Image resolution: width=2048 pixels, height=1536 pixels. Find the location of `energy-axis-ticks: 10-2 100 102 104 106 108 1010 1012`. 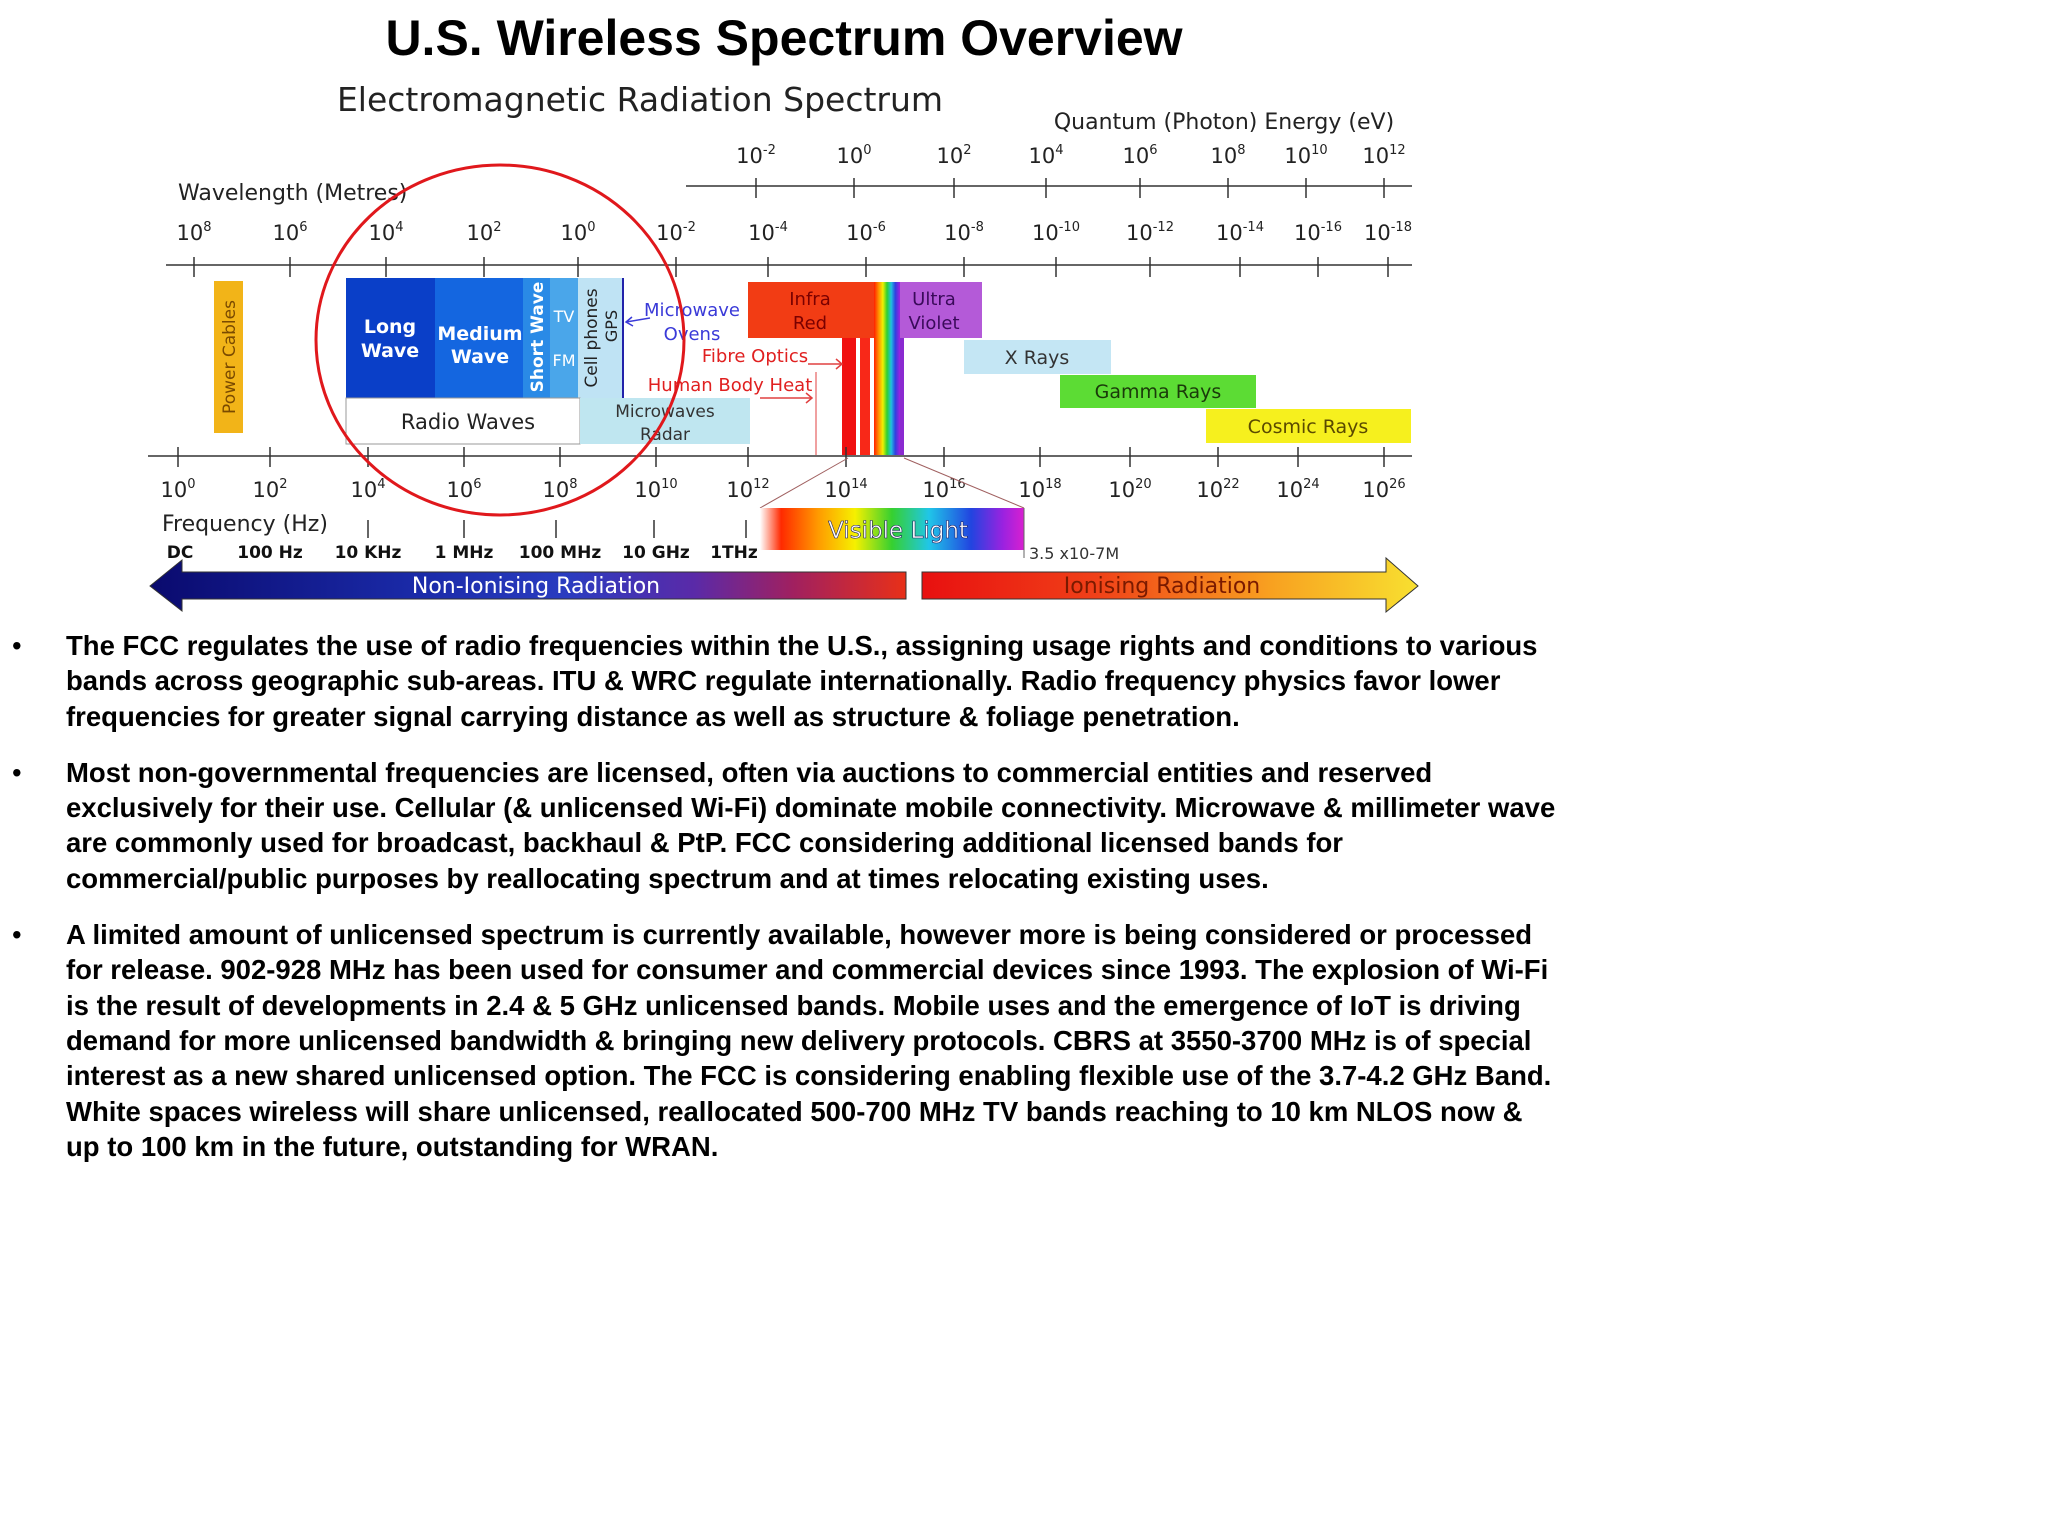

energy-axis-ticks: 10-2 100 102 104 106 108 1010 1012 is located at coordinates (1071, 170).